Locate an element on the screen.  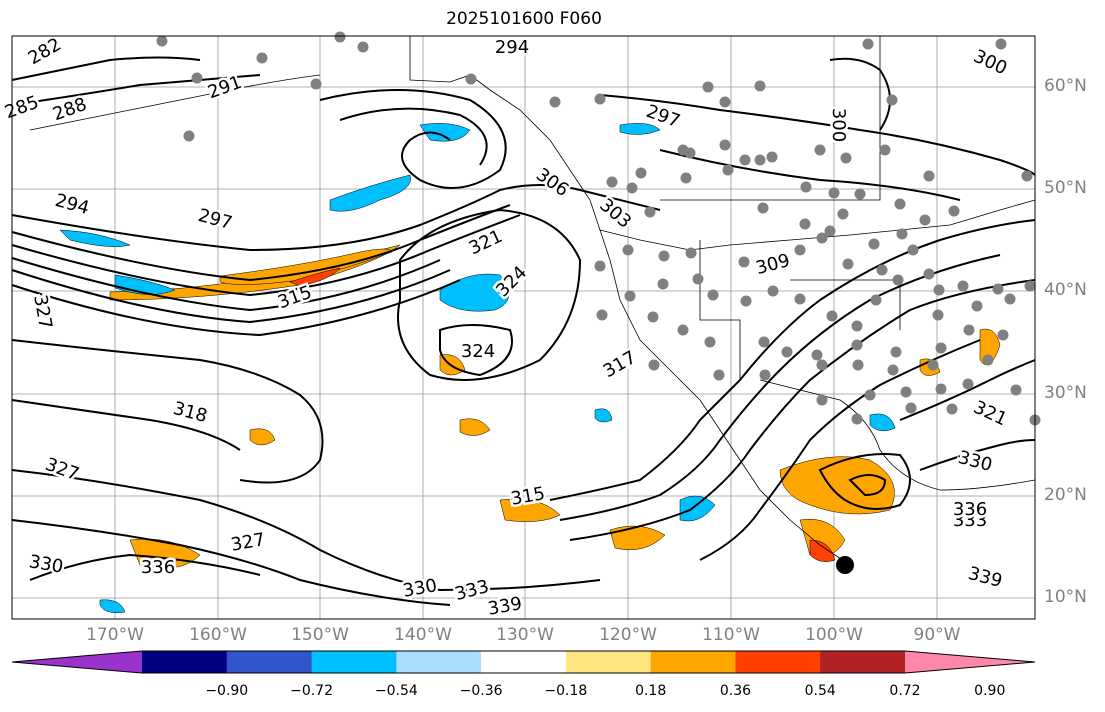
longitude-label: 110°W is located at coordinates (731, 635).